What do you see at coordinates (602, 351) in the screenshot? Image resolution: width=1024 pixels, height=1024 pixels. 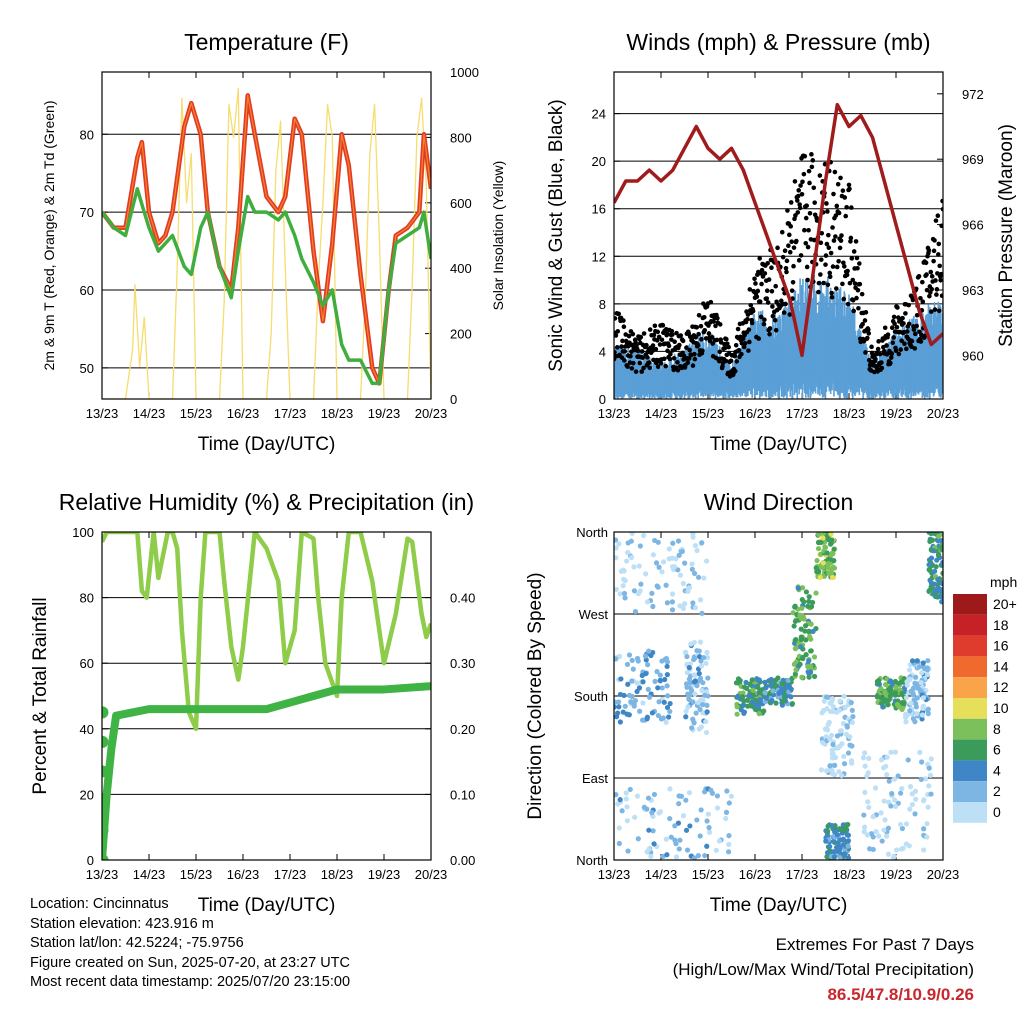 I see `y-tick-label: 4` at bounding box center [602, 351].